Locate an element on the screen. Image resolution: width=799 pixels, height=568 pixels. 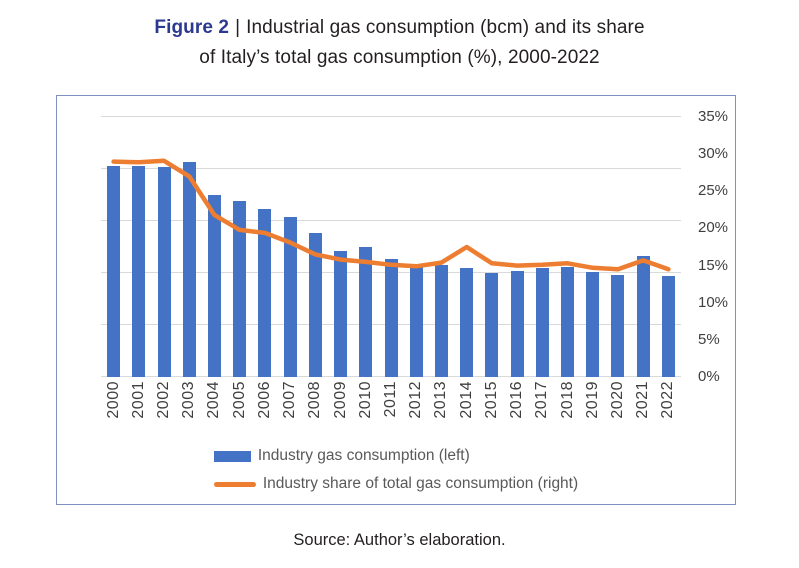
x-label-2016: 2016 is located at coordinates (517, 400).